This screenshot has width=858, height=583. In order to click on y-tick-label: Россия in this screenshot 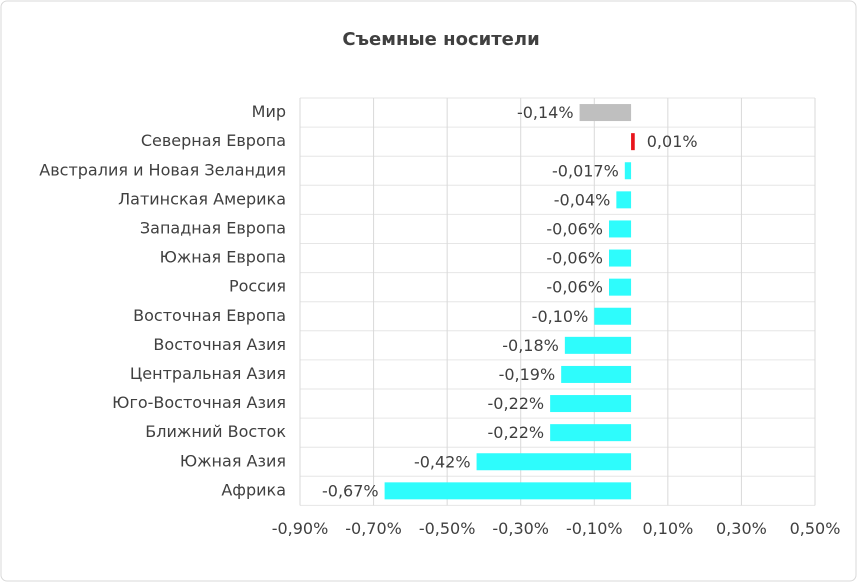, I will do `click(257, 286)`.